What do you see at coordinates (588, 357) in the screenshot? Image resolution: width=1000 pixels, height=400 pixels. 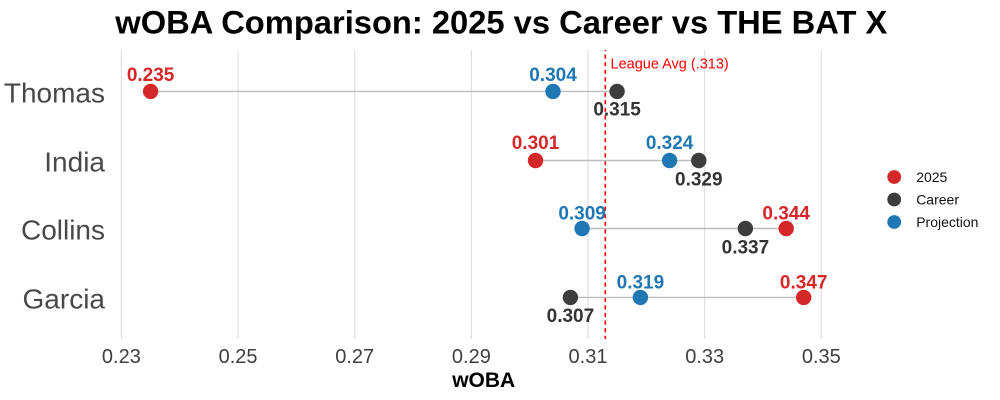 I see `svg-text: 0.31` at bounding box center [588, 357].